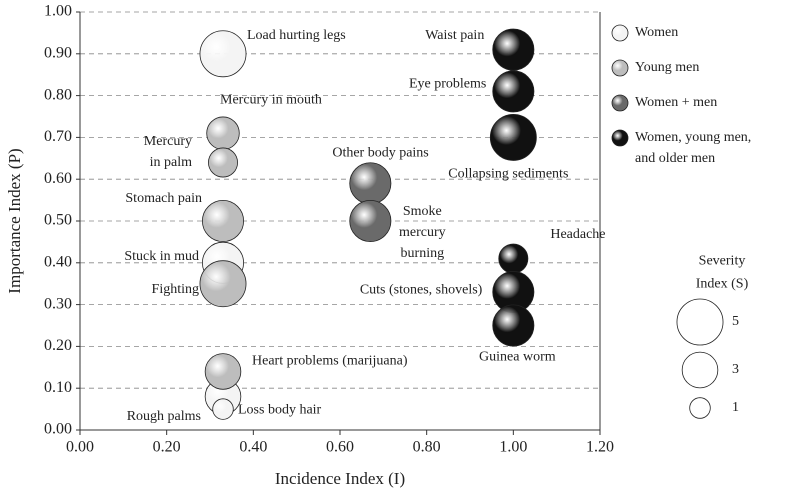  What do you see at coordinates (735, 321) in the screenshot?
I see `size-legend-label: 5` at bounding box center [735, 321].